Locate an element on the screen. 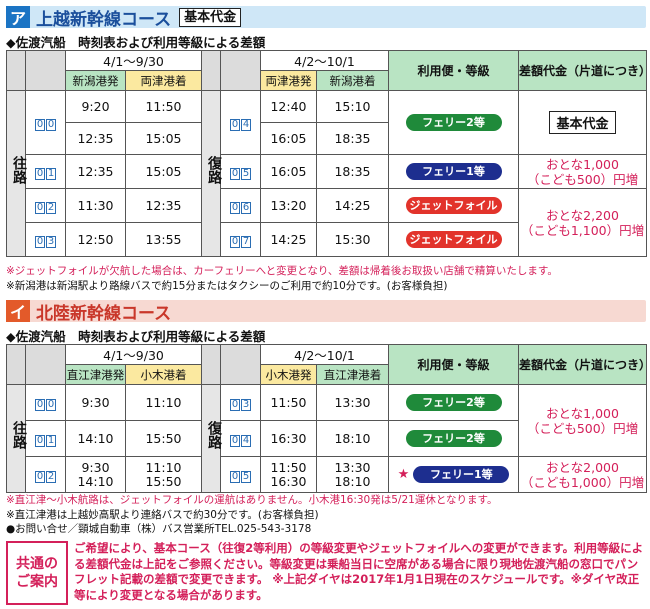 Image resolution: width=650 pixels, height=609 pixels. section-b-tag: イ is located at coordinates (18, 311).